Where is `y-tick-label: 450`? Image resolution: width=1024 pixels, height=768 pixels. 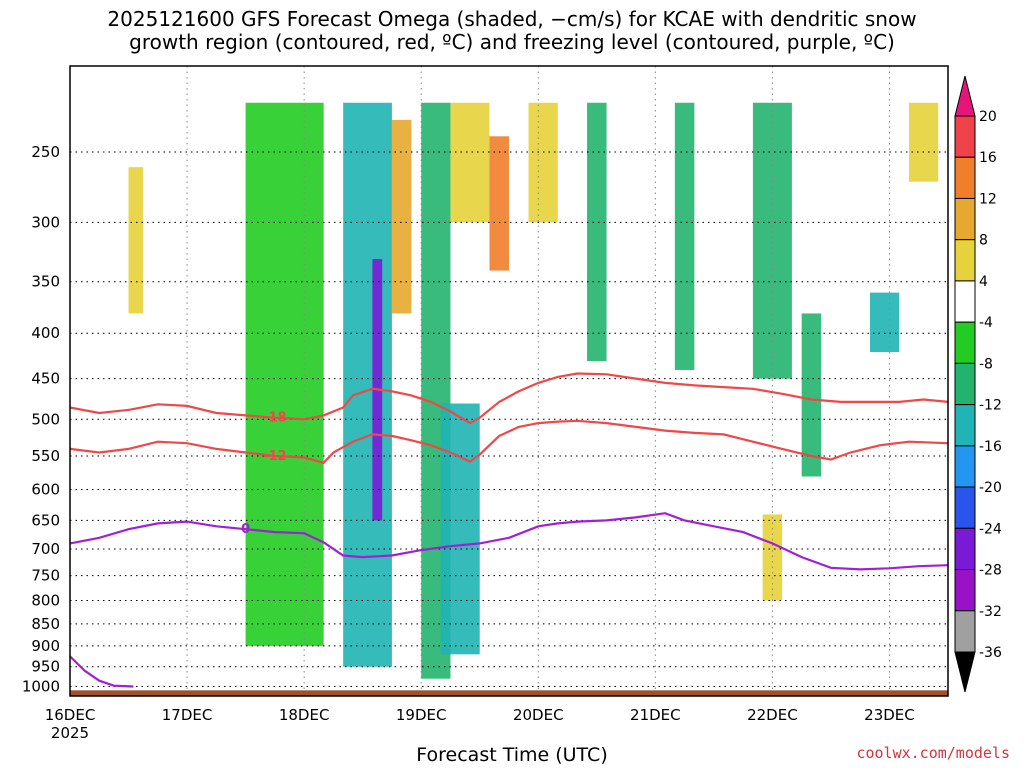 y-tick-label: 450 is located at coordinates (45, 379).